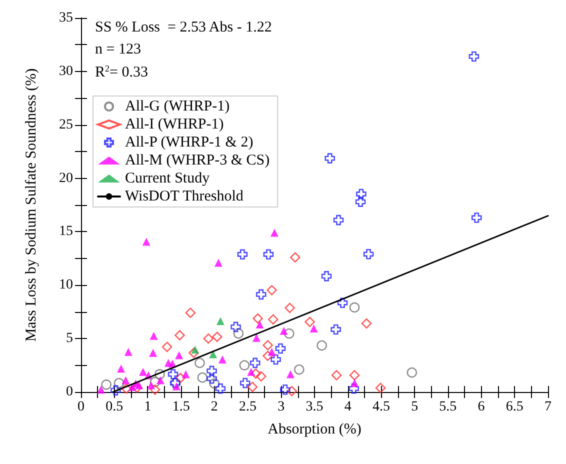  I want to click on y-axis-title: Mass Loss by Sodium Sulfate Soundness (%), so click(32, 205).